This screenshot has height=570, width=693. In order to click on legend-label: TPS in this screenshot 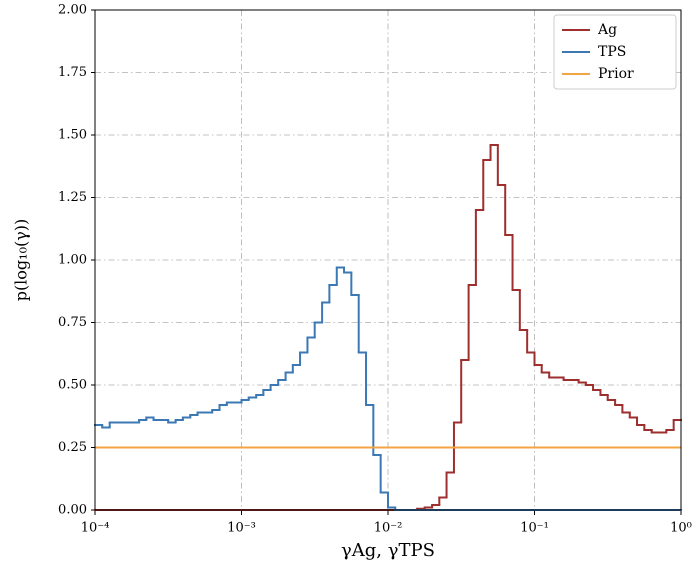, I will do `click(612, 52)`.